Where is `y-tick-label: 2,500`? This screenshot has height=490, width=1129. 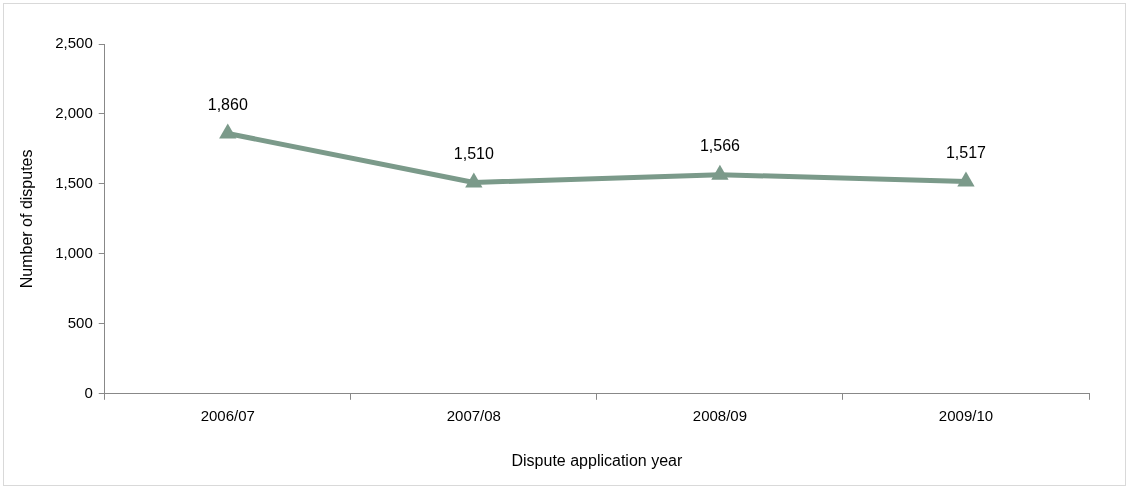
y-tick-label: 2,500 is located at coordinates (74, 43).